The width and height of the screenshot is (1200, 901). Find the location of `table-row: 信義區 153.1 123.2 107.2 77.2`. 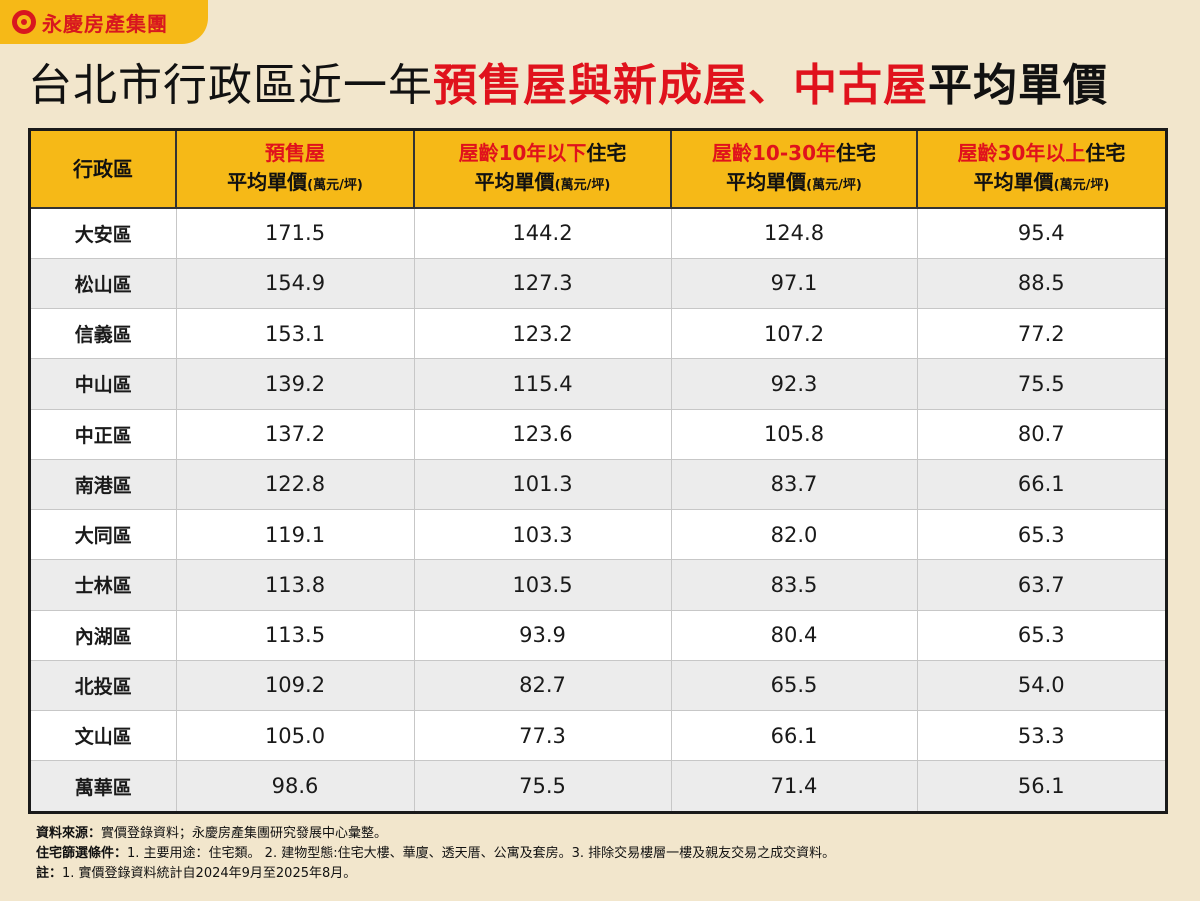

table-row: 信義區 153.1 123.2 107.2 77.2 is located at coordinates (598, 334).